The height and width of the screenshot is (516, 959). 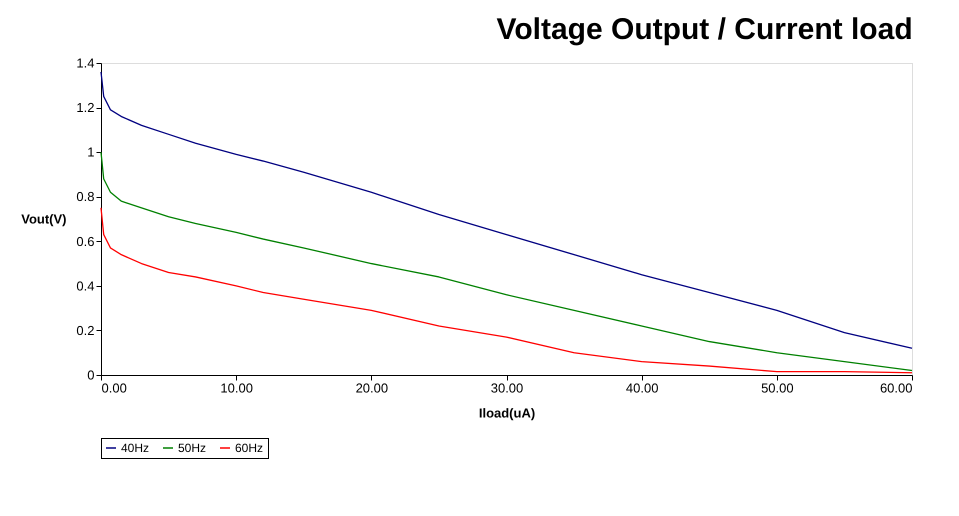 What do you see at coordinates (85, 108) in the screenshot?
I see `y-tick-label: 1.2` at bounding box center [85, 108].